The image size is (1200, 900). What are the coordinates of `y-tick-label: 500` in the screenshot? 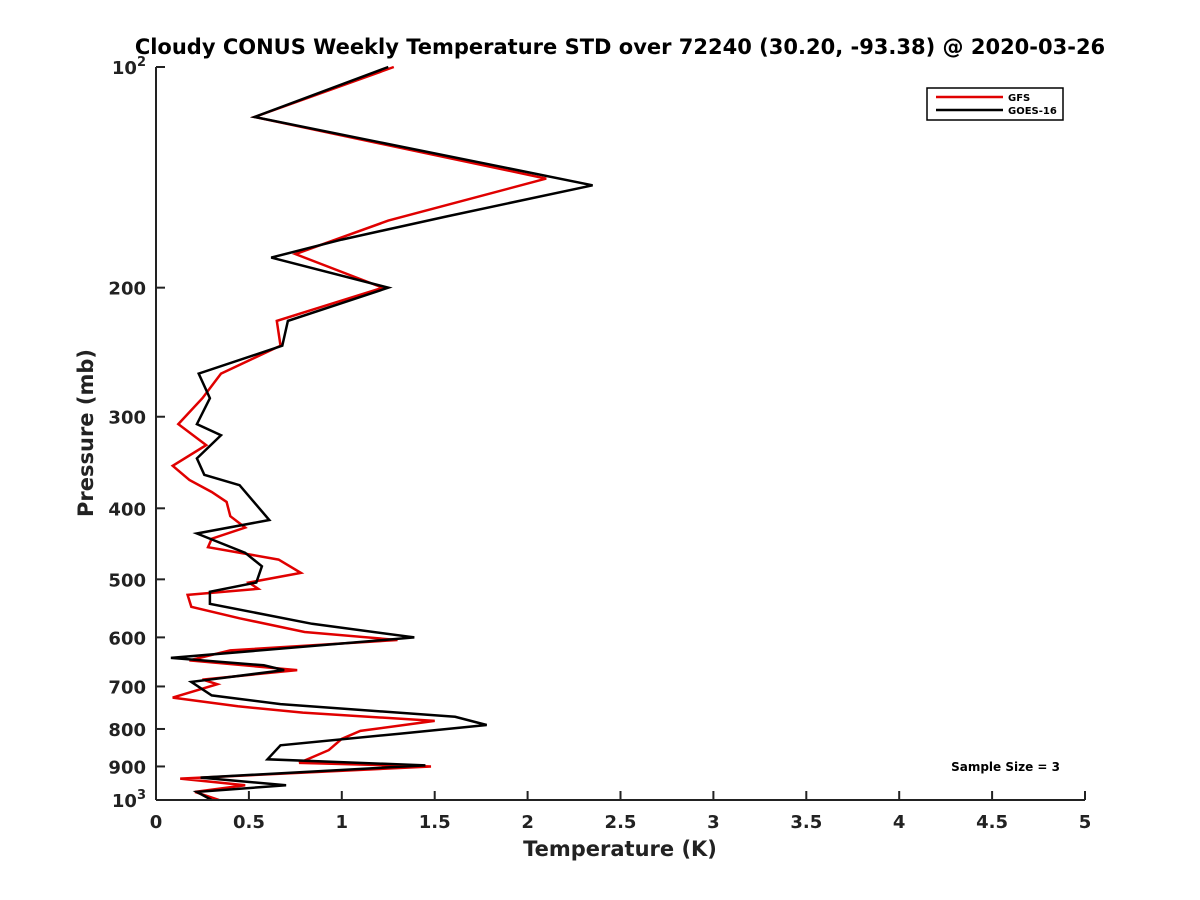 It's located at (127, 580).